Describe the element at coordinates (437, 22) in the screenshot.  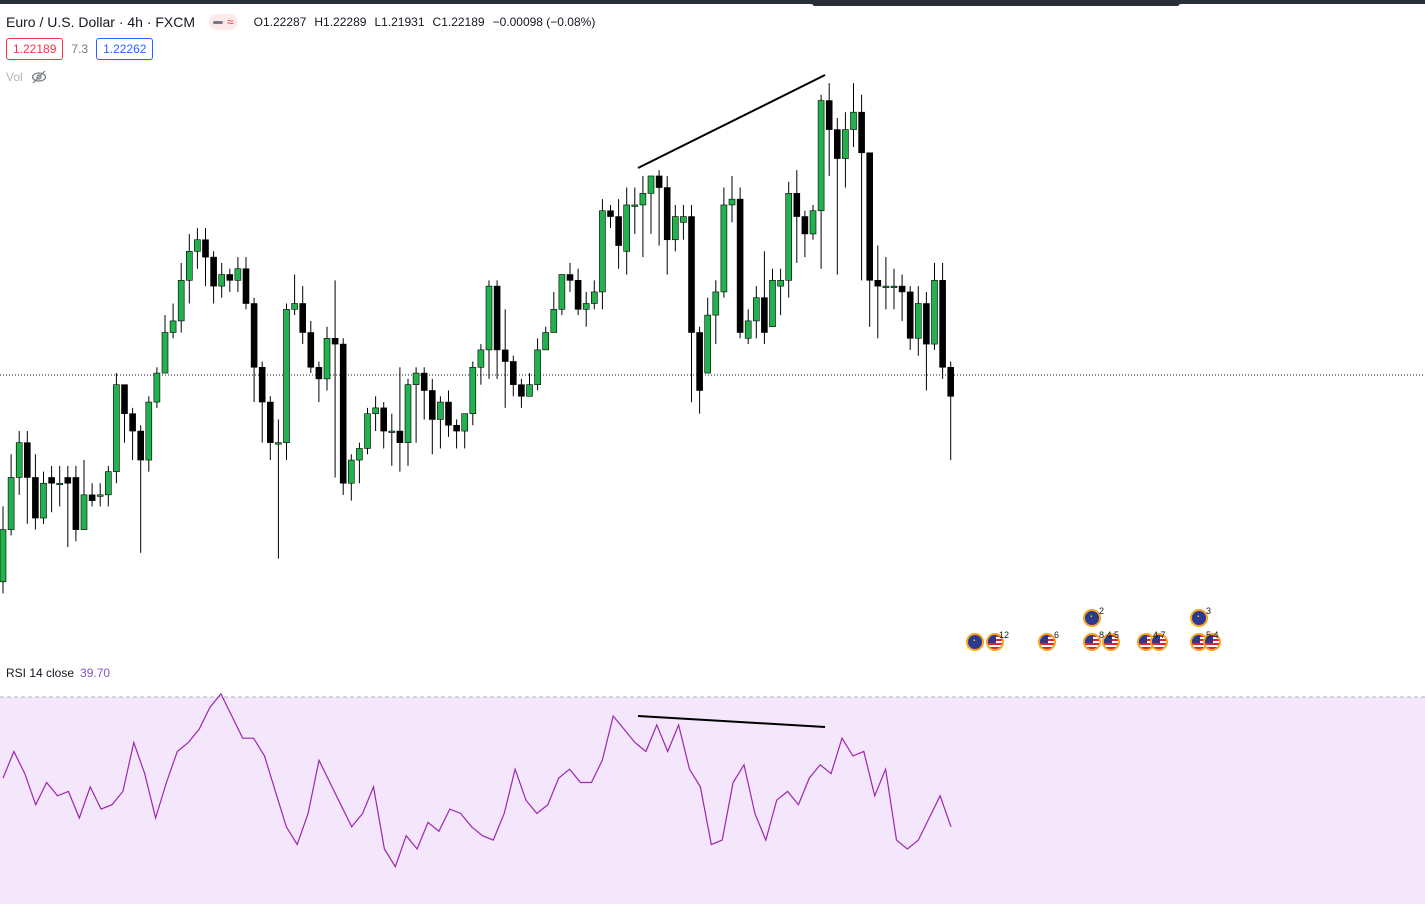
I see `close-label: C` at that location.